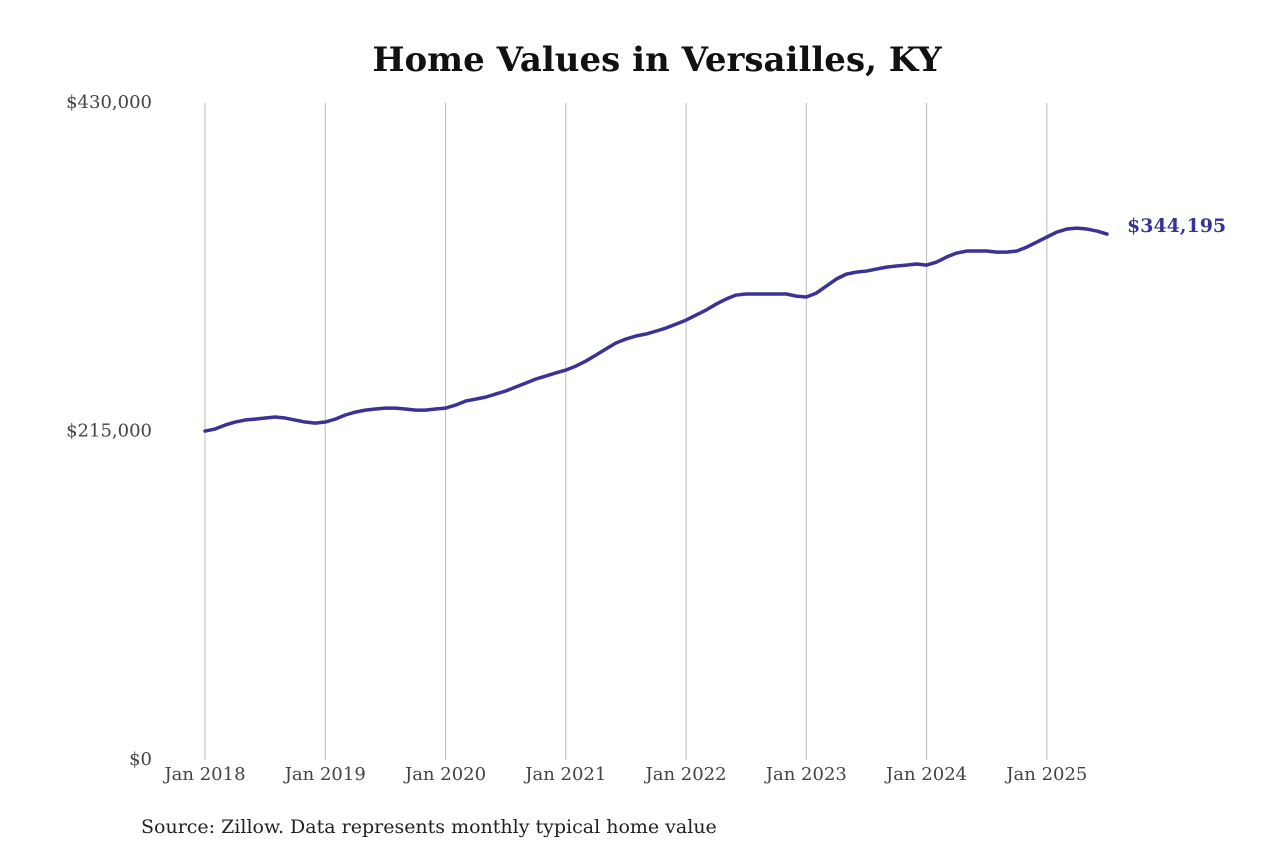  What do you see at coordinates (685, 774) in the screenshot?
I see `x-tick-label: Jan 2022` at bounding box center [685, 774].